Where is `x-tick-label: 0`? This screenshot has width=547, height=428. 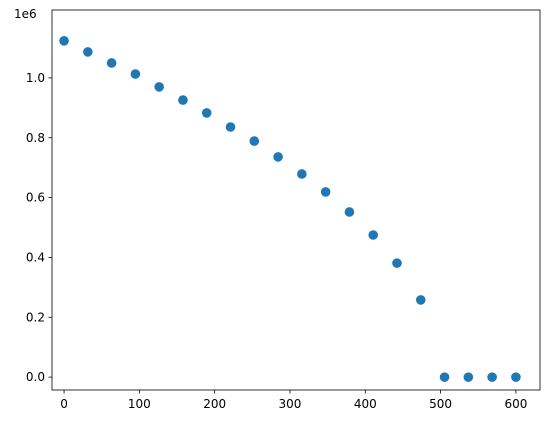 x-tick-label: 0 is located at coordinates (64, 404).